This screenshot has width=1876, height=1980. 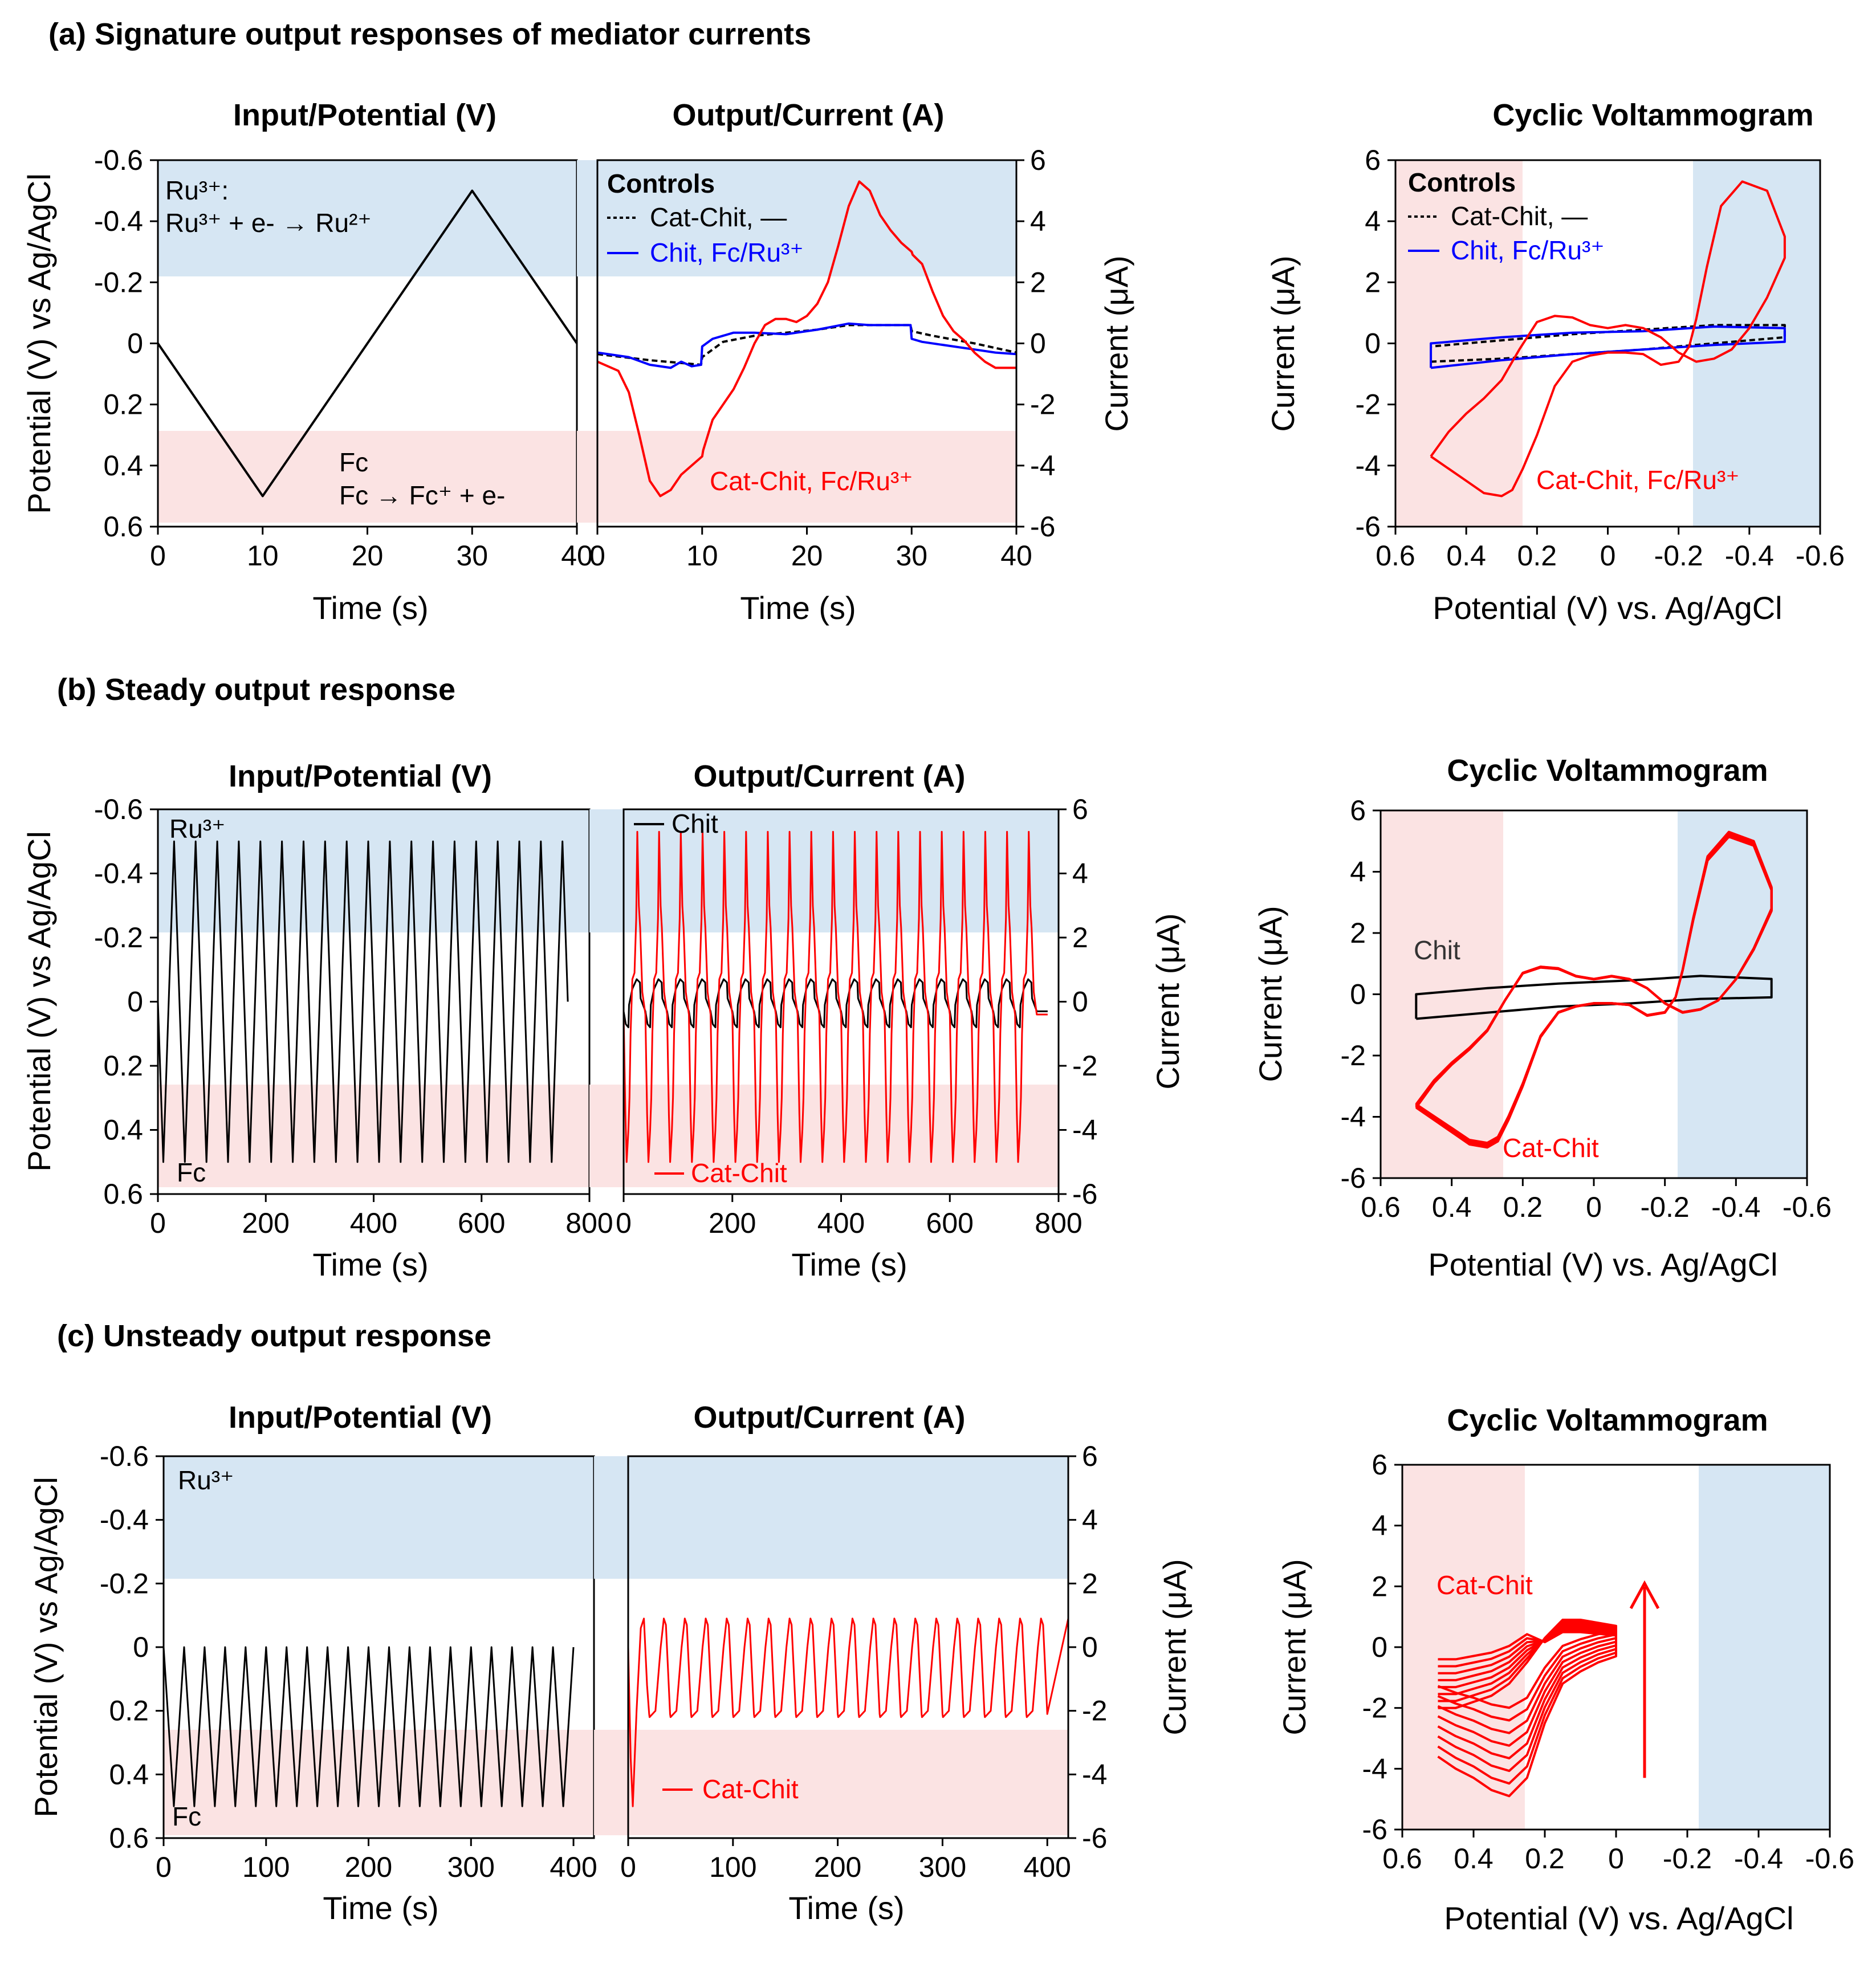 I want to click on gap-band-a-fc, so click(x=587, y=477).